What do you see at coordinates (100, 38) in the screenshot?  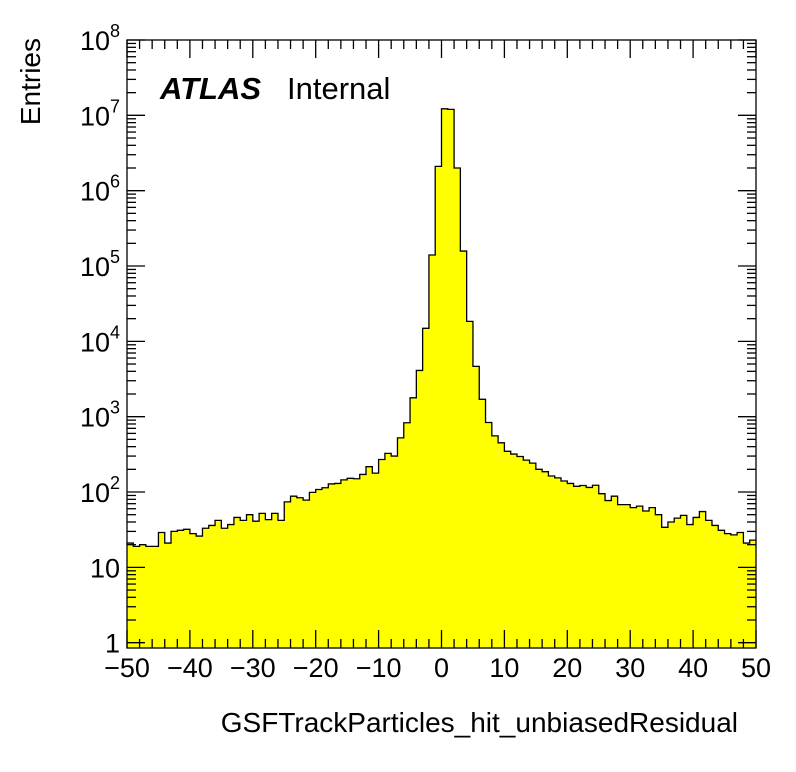 I see `y-tick-label: 10⁸` at bounding box center [100, 38].